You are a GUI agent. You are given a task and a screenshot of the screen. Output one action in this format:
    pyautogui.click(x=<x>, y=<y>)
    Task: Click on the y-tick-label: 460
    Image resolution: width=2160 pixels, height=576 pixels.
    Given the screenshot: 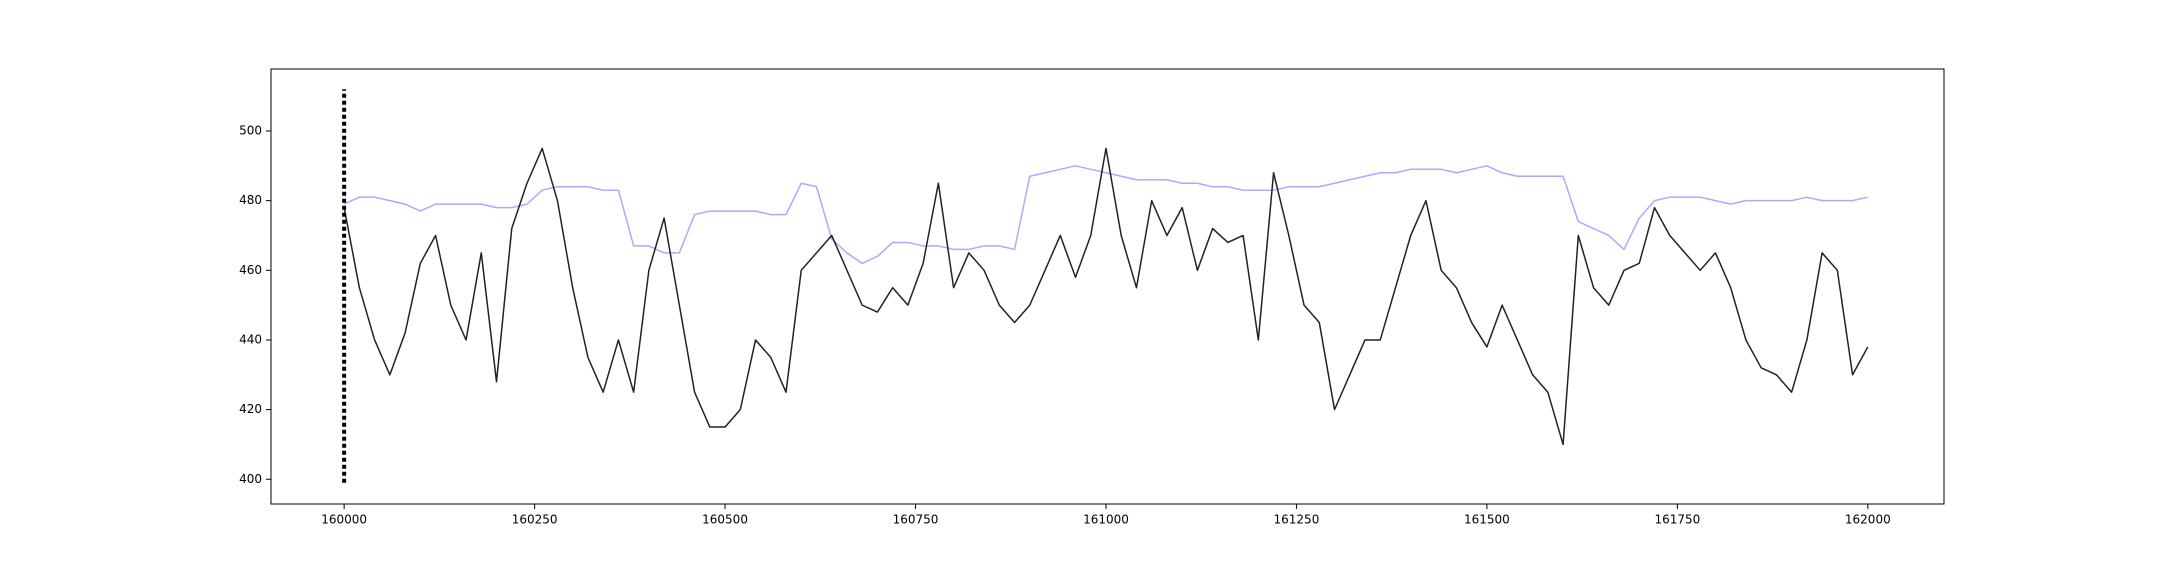 What is the action you would take?
    pyautogui.click(x=250, y=270)
    